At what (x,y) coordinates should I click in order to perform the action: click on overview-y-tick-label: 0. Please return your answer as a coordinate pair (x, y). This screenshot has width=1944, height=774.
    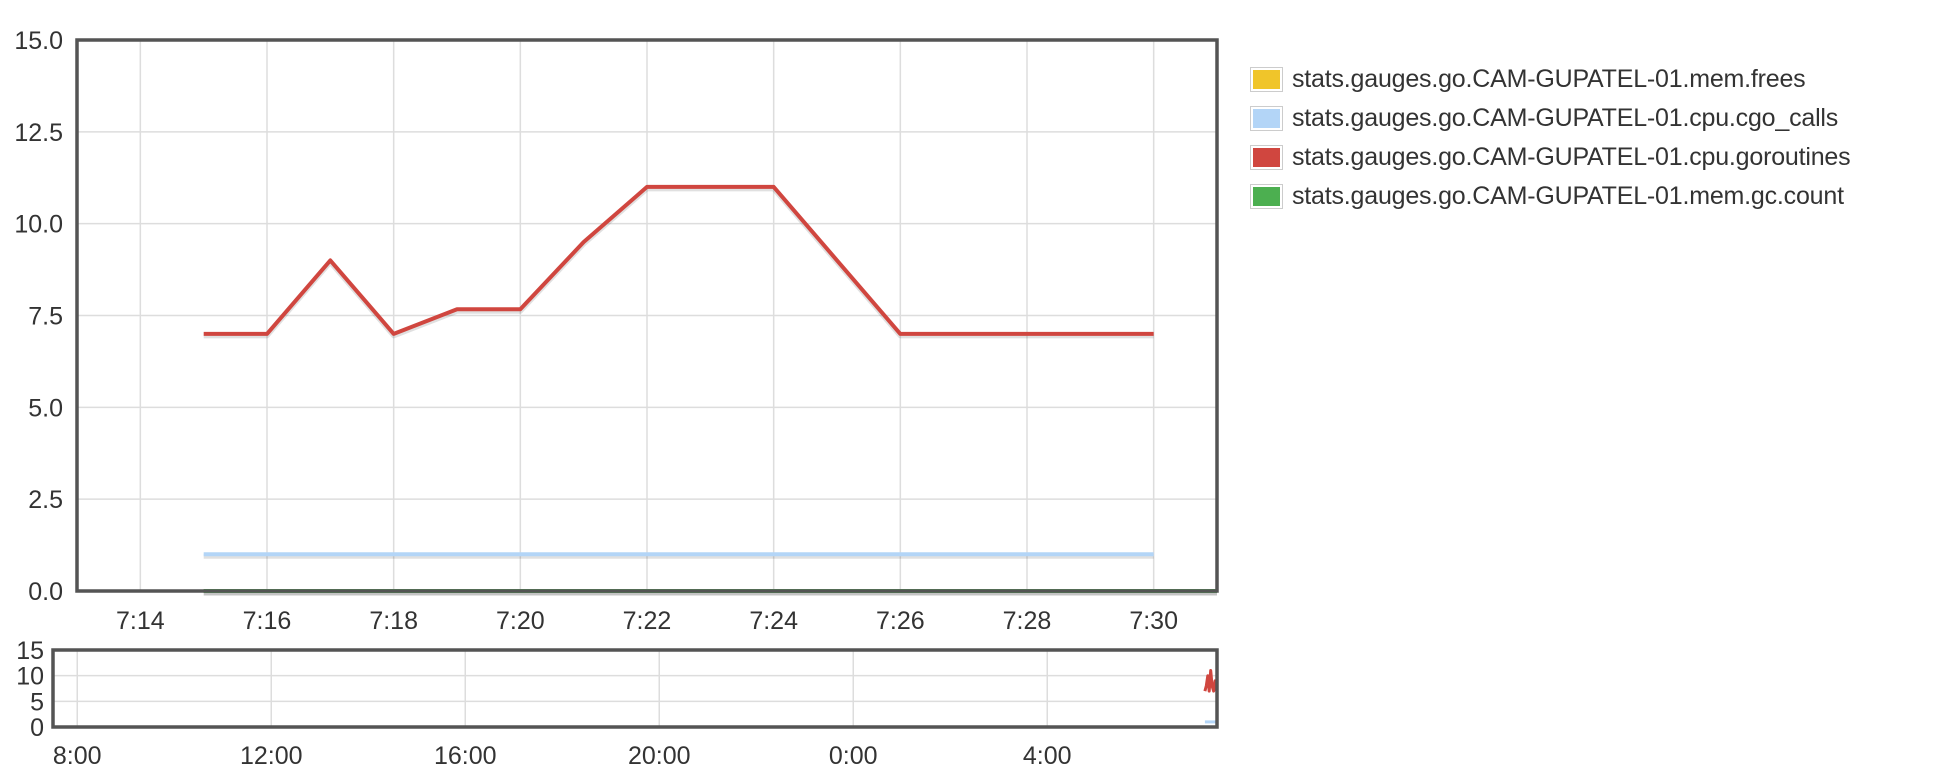
    Looking at the image, I should click on (37, 728).